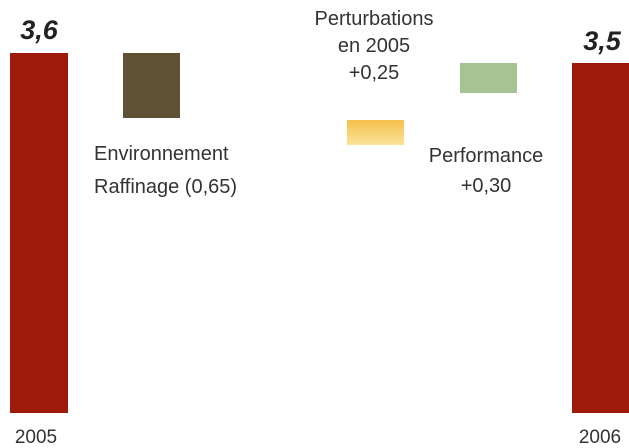 This screenshot has width=629, height=448. Describe the element at coordinates (36, 437) in the screenshot. I see `x-tick-label-2005: 2005` at that location.